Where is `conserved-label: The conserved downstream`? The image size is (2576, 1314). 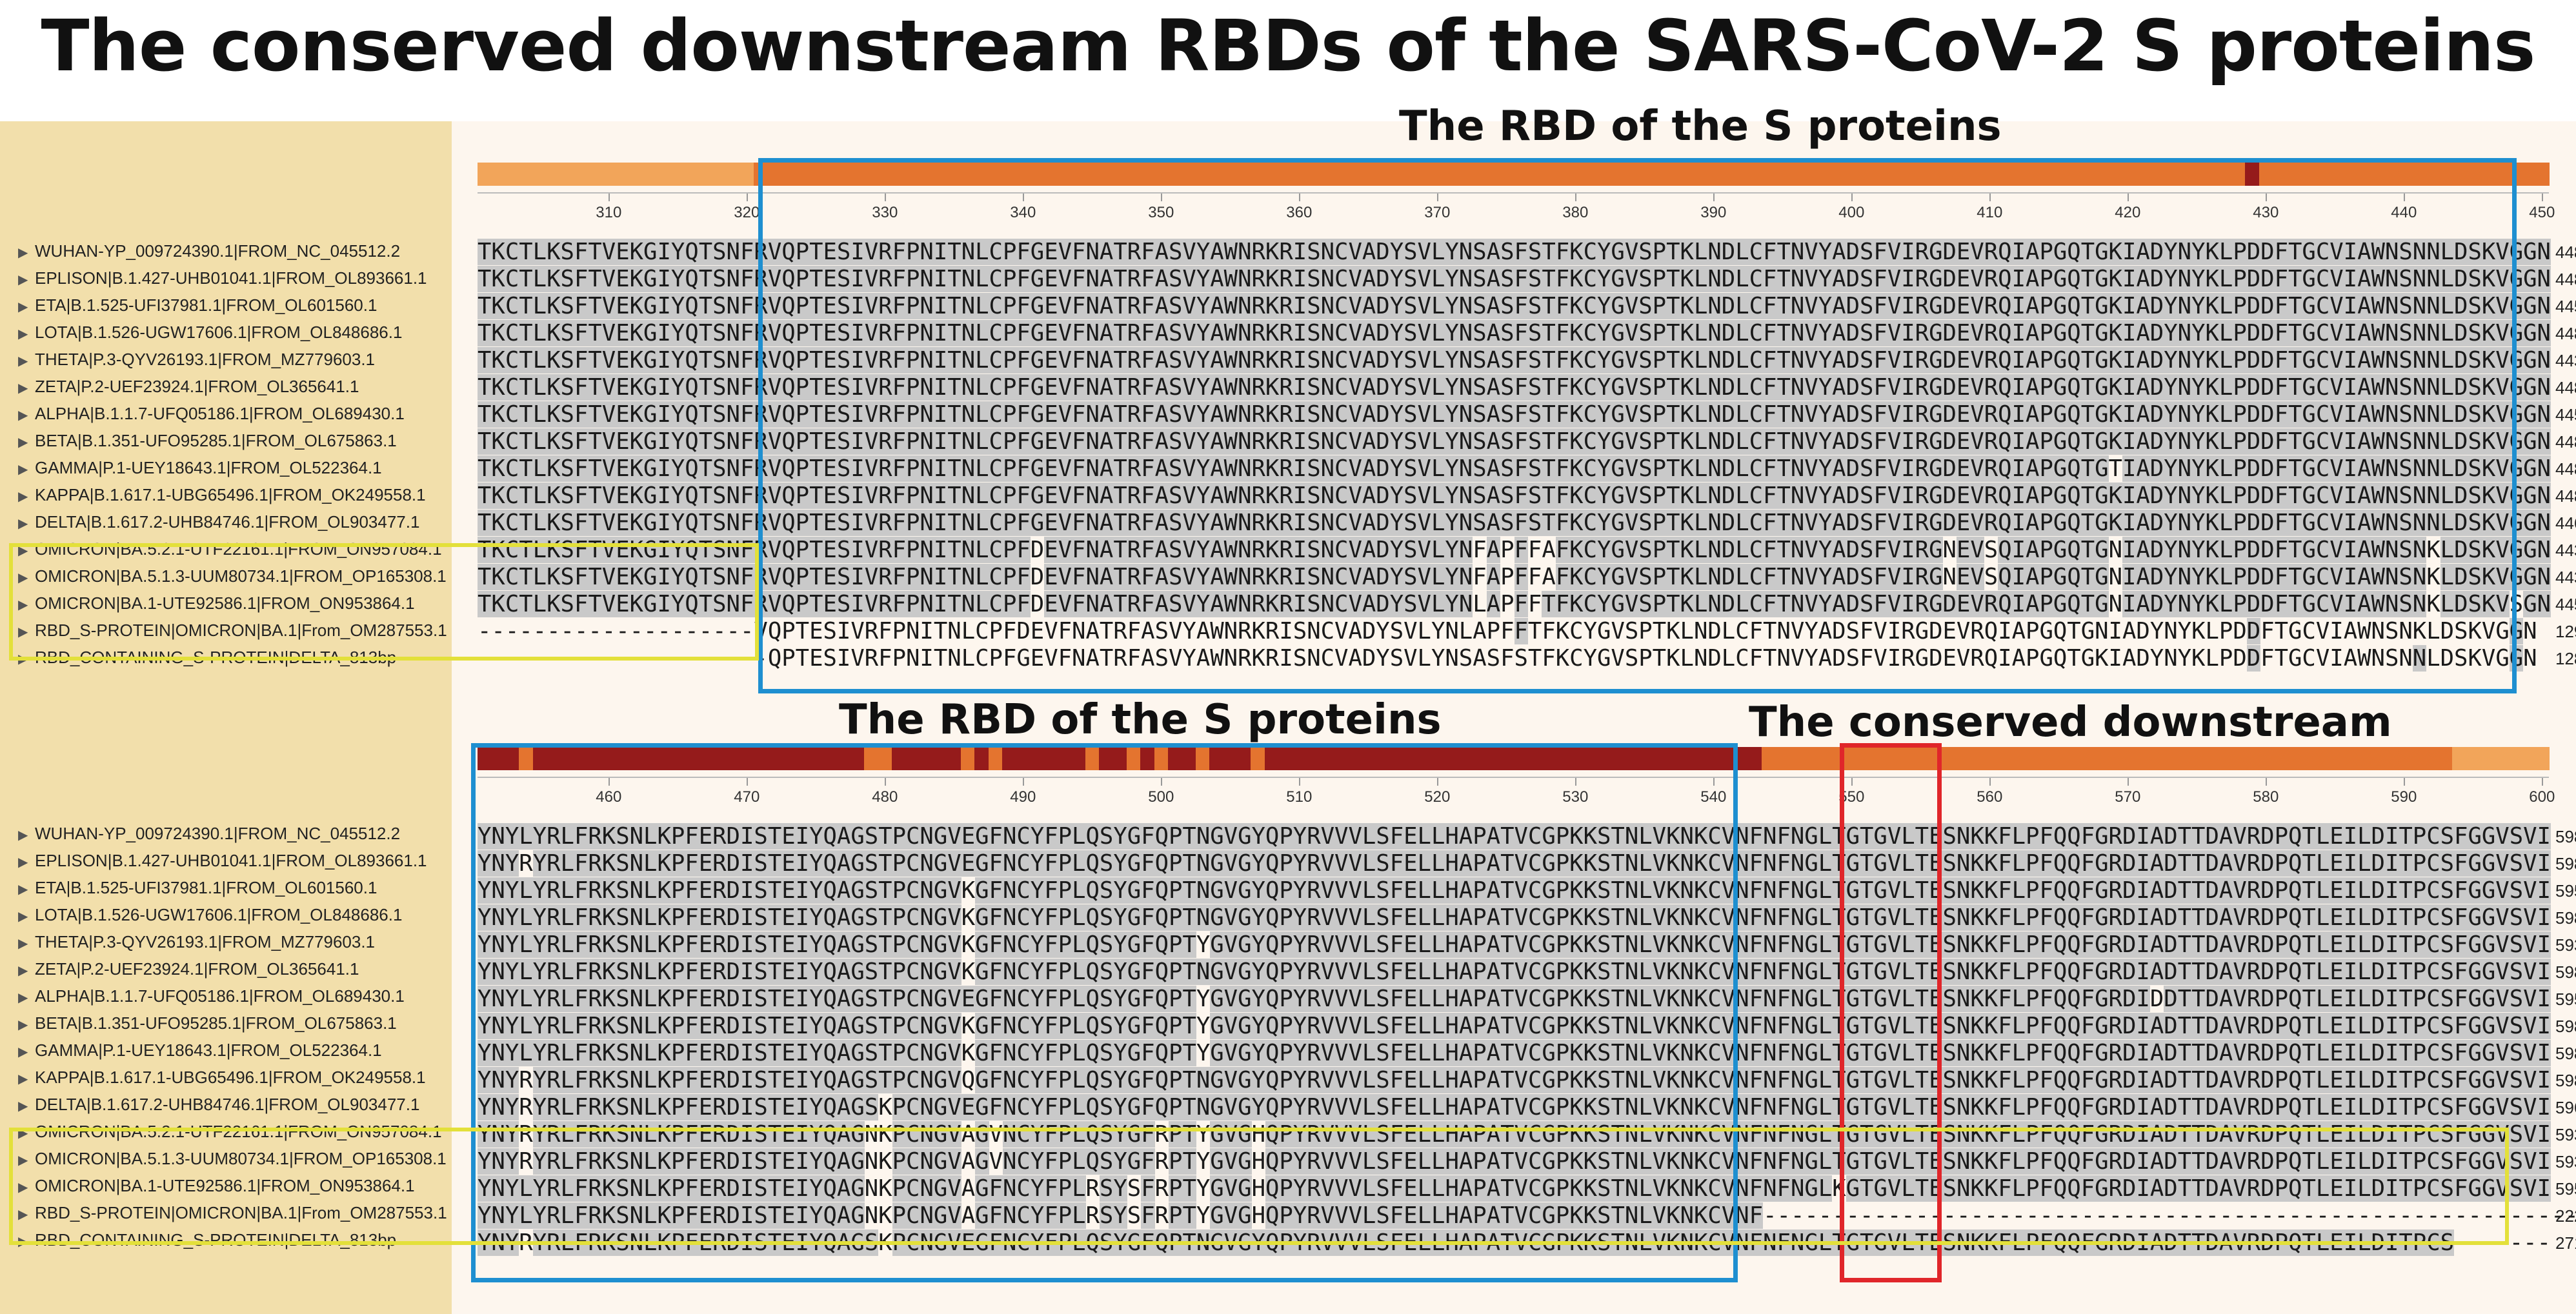
conserved-label: The conserved downstream is located at coordinates (2070, 723).